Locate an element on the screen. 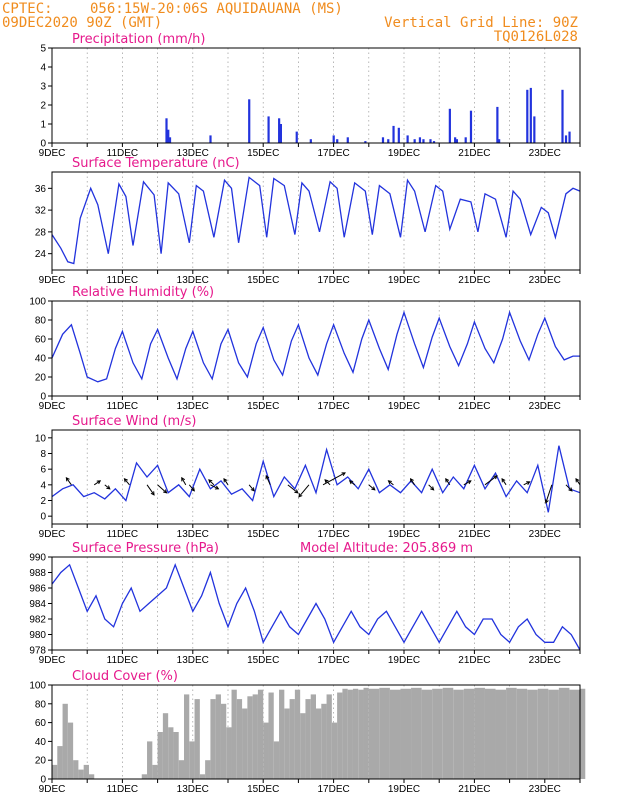  y-tick-label: 36 is located at coordinates (41, 189).